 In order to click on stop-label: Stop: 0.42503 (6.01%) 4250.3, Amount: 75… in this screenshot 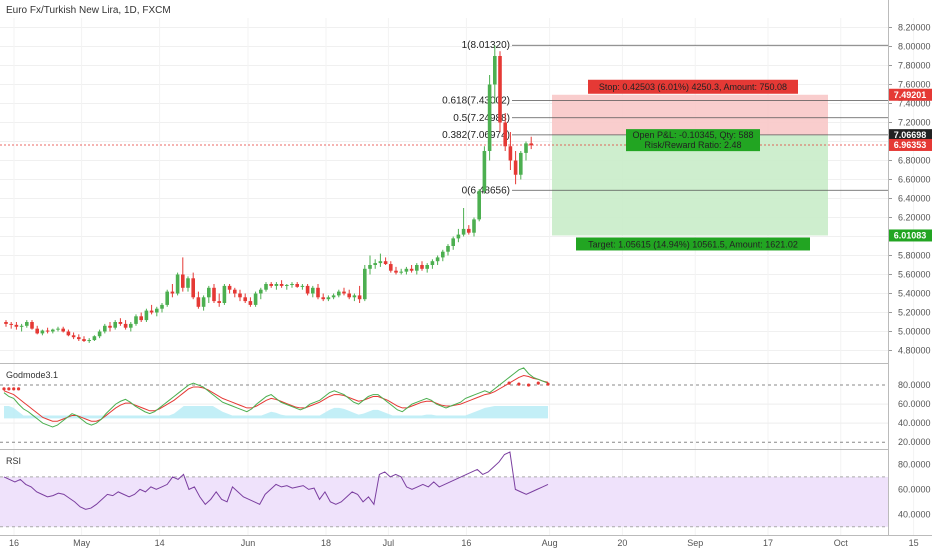, I will do `click(693, 87)`.